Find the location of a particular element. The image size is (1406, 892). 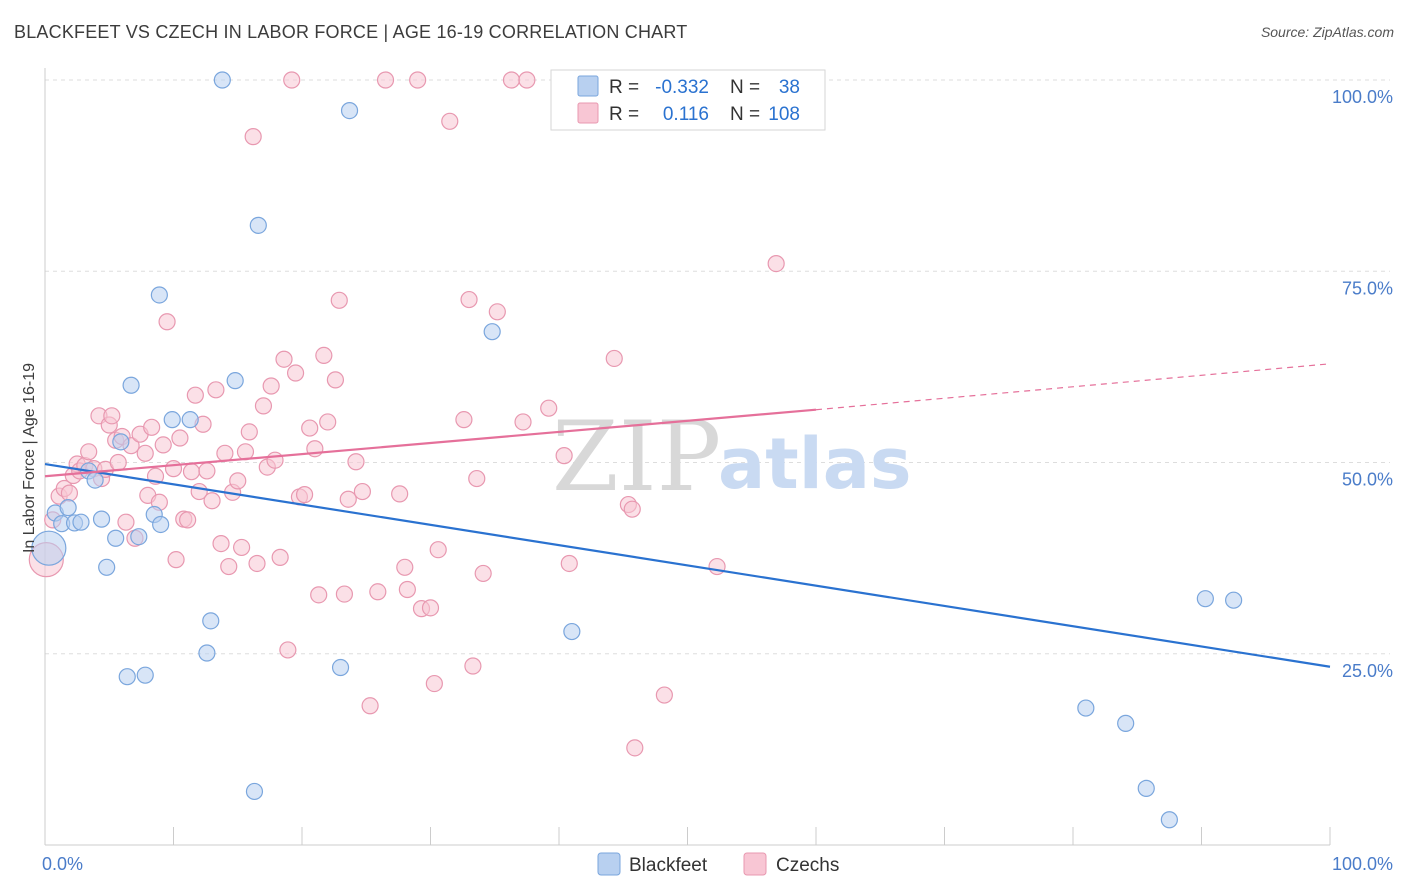

bottom-legend-czechs: Czechs is located at coordinates (807, 865).